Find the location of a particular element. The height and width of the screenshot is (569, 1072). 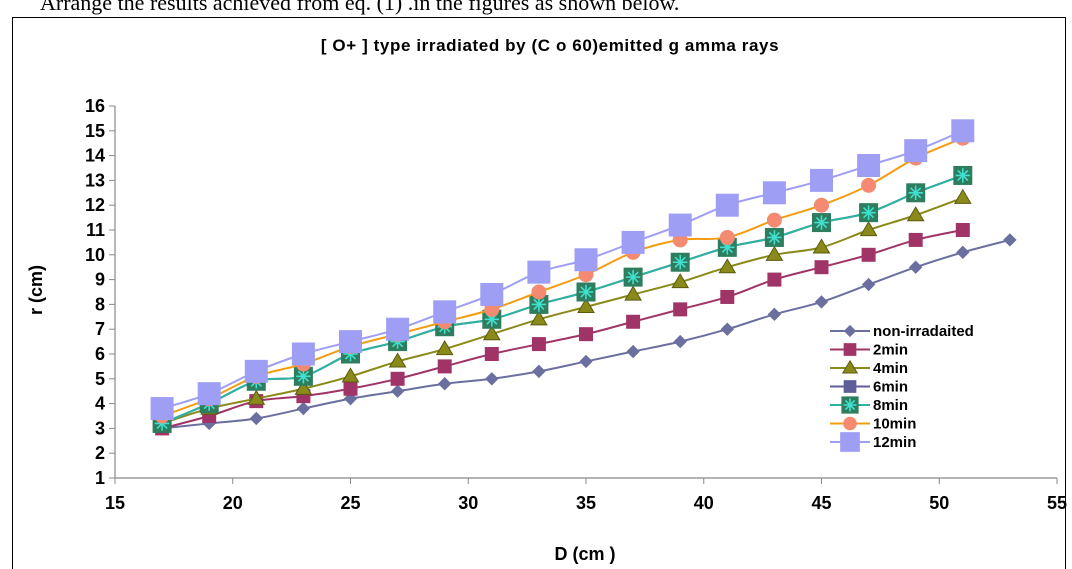

y-tick-label: 11 is located at coordinates (95, 230).